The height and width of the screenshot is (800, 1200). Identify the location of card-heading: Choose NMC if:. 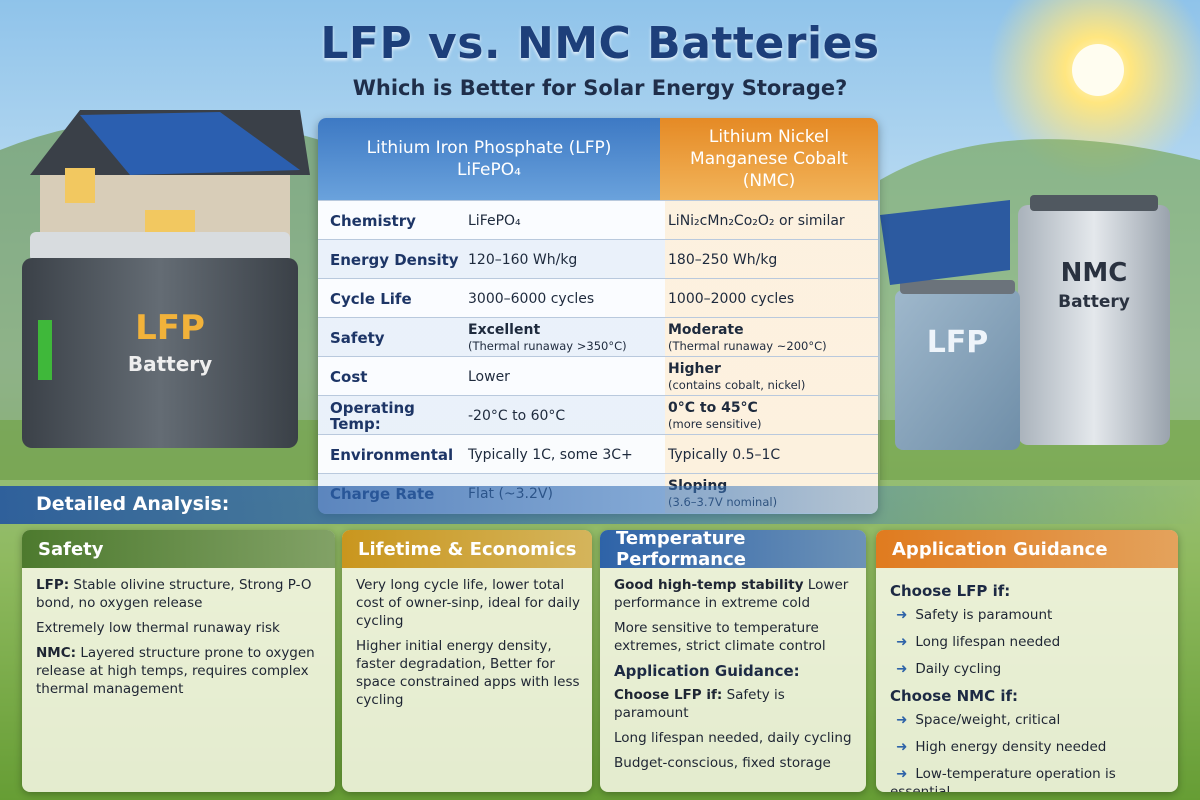
(954, 696).